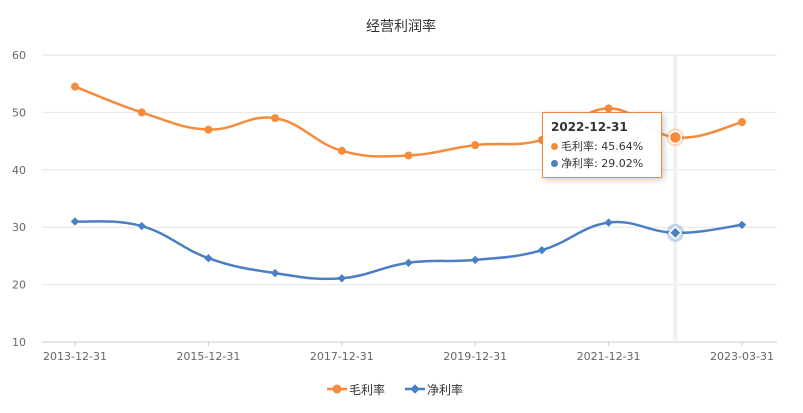 The height and width of the screenshot is (413, 803). What do you see at coordinates (622, 163) in the screenshot?
I see `tooltip-value-net-margin: 29.02%` at bounding box center [622, 163].